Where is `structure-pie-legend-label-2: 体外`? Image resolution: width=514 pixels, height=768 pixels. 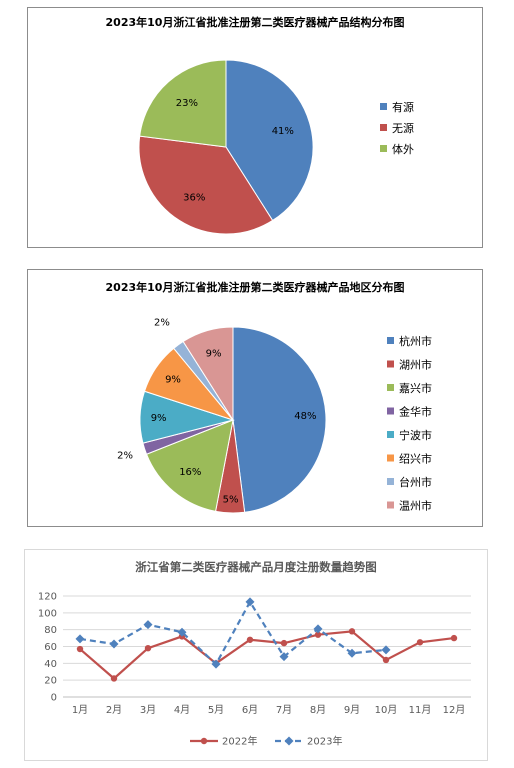 structure-pie-legend-label-2: 体外 is located at coordinates (403, 149).